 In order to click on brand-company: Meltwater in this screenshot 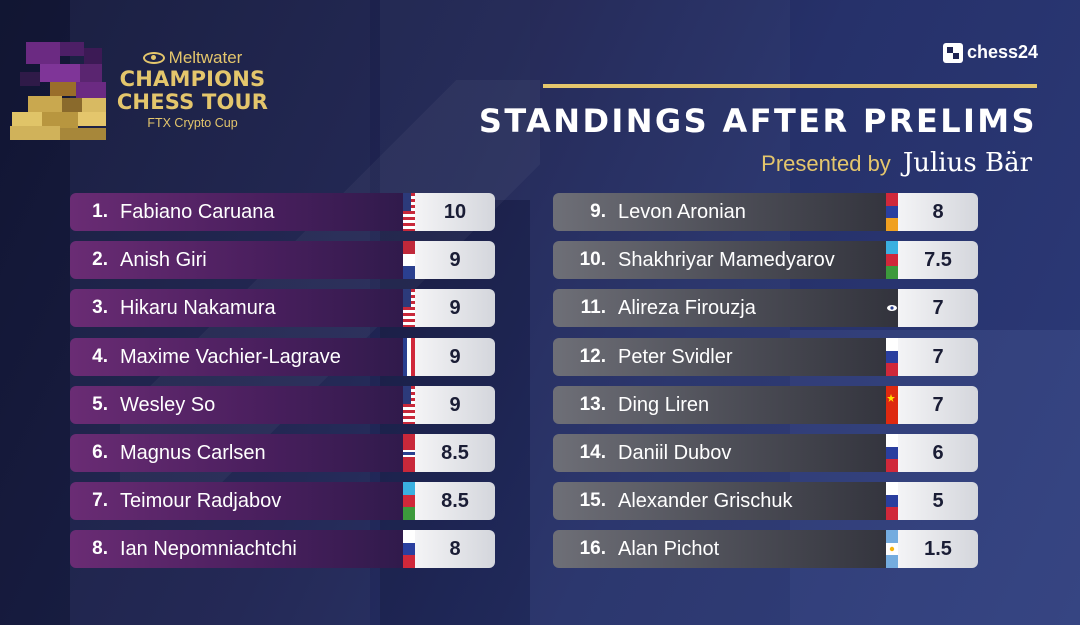, I will do `click(205, 57)`.